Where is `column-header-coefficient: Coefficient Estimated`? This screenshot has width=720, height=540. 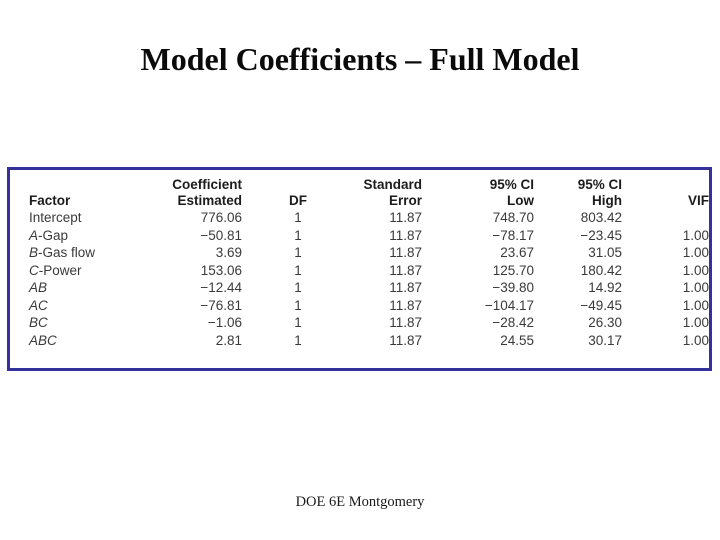
column-header-coefficient: Coefficient Estimated is located at coordinates (207, 192).